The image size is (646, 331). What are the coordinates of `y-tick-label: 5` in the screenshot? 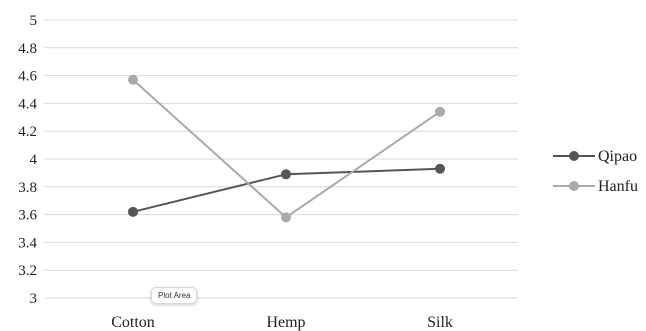 It's located at (34, 21).